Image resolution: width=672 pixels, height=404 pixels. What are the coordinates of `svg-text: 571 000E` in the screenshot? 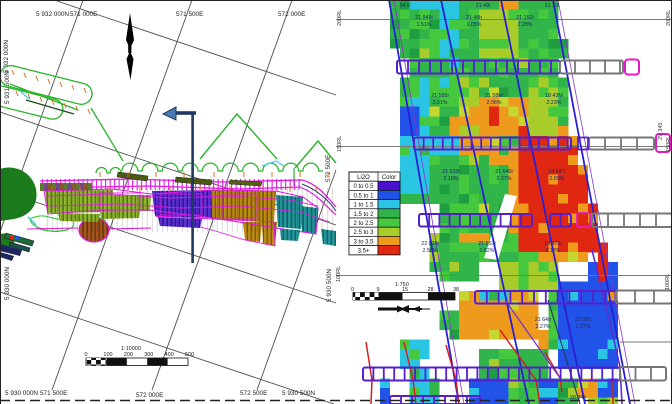 It's located at (83, 14).